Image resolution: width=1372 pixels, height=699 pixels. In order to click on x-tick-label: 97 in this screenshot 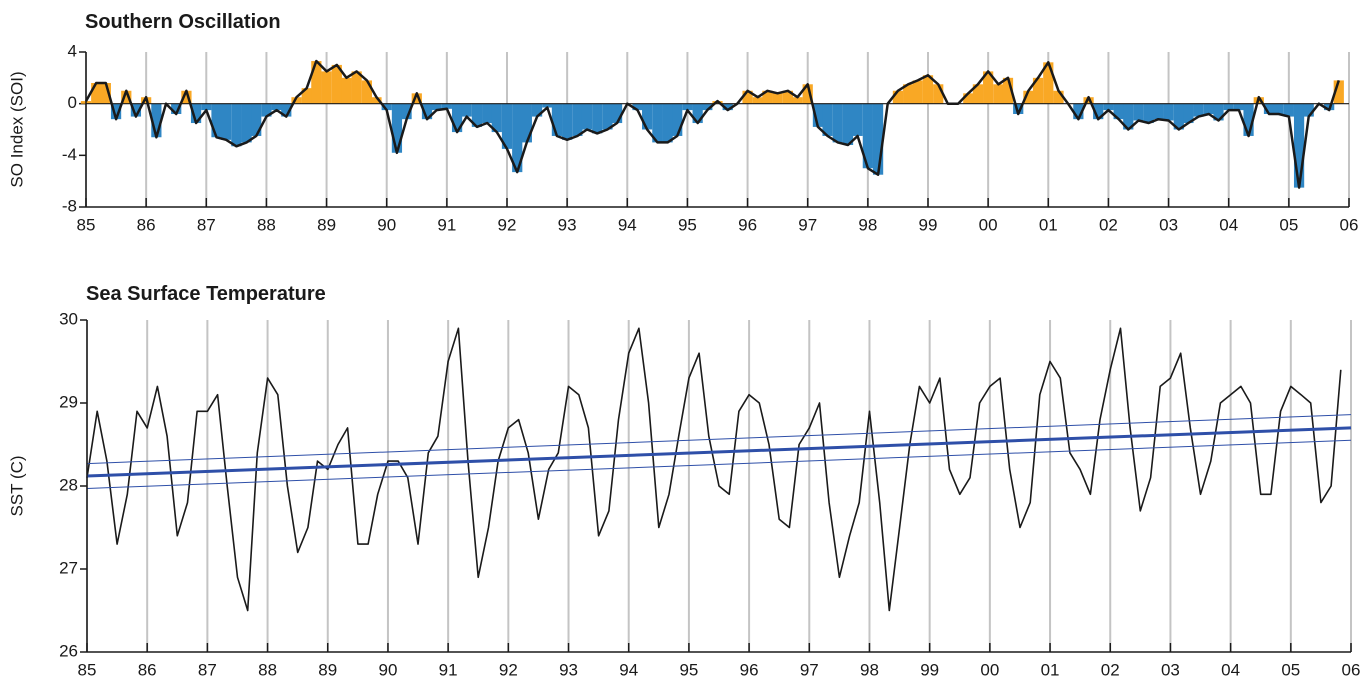, I will do `click(807, 224)`.